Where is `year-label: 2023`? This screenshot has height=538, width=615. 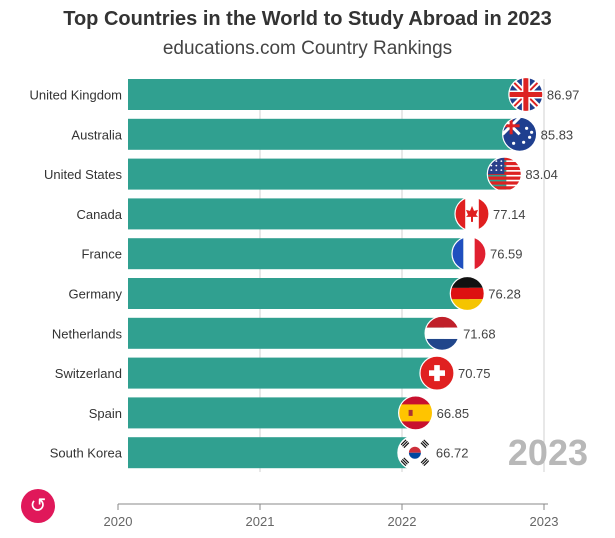 year-label: 2023 is located at coordinates (548, 452).